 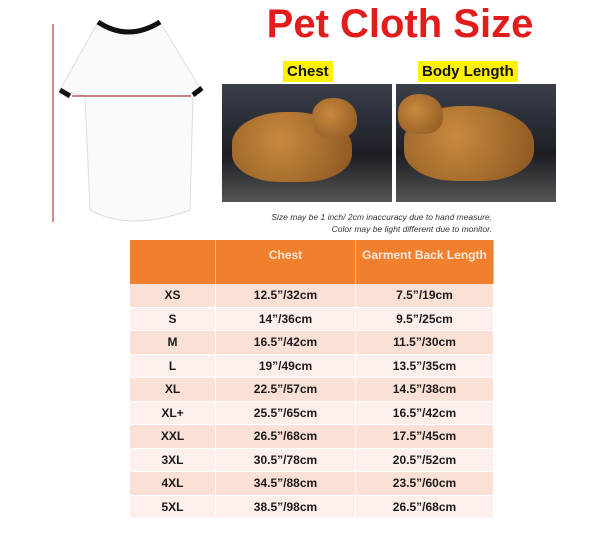 I want to click on cell-size: 3XL, so click(x=173, y=460).